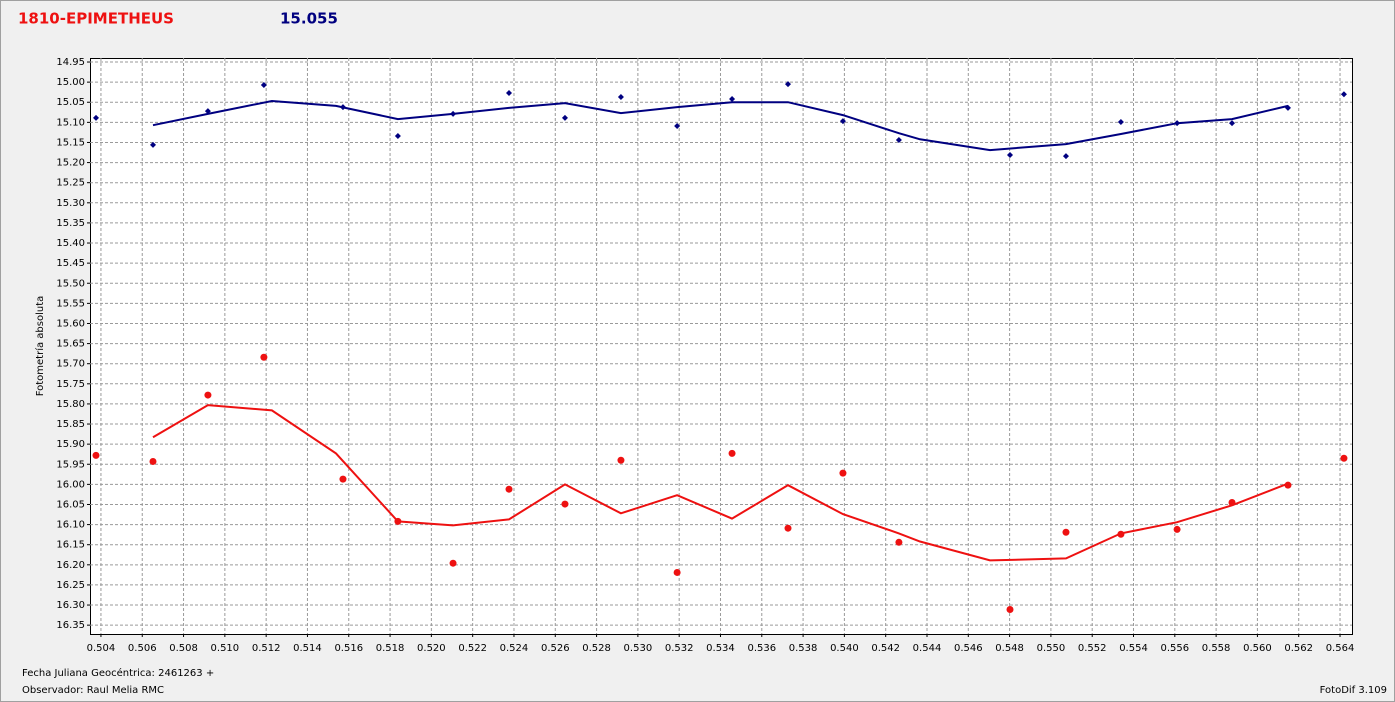 The height and width of the screenshot is (702, 1395). Describe the element at coordinates (70, 263) in the screenshot. I see `y-tick-label: 15.45` at that location.